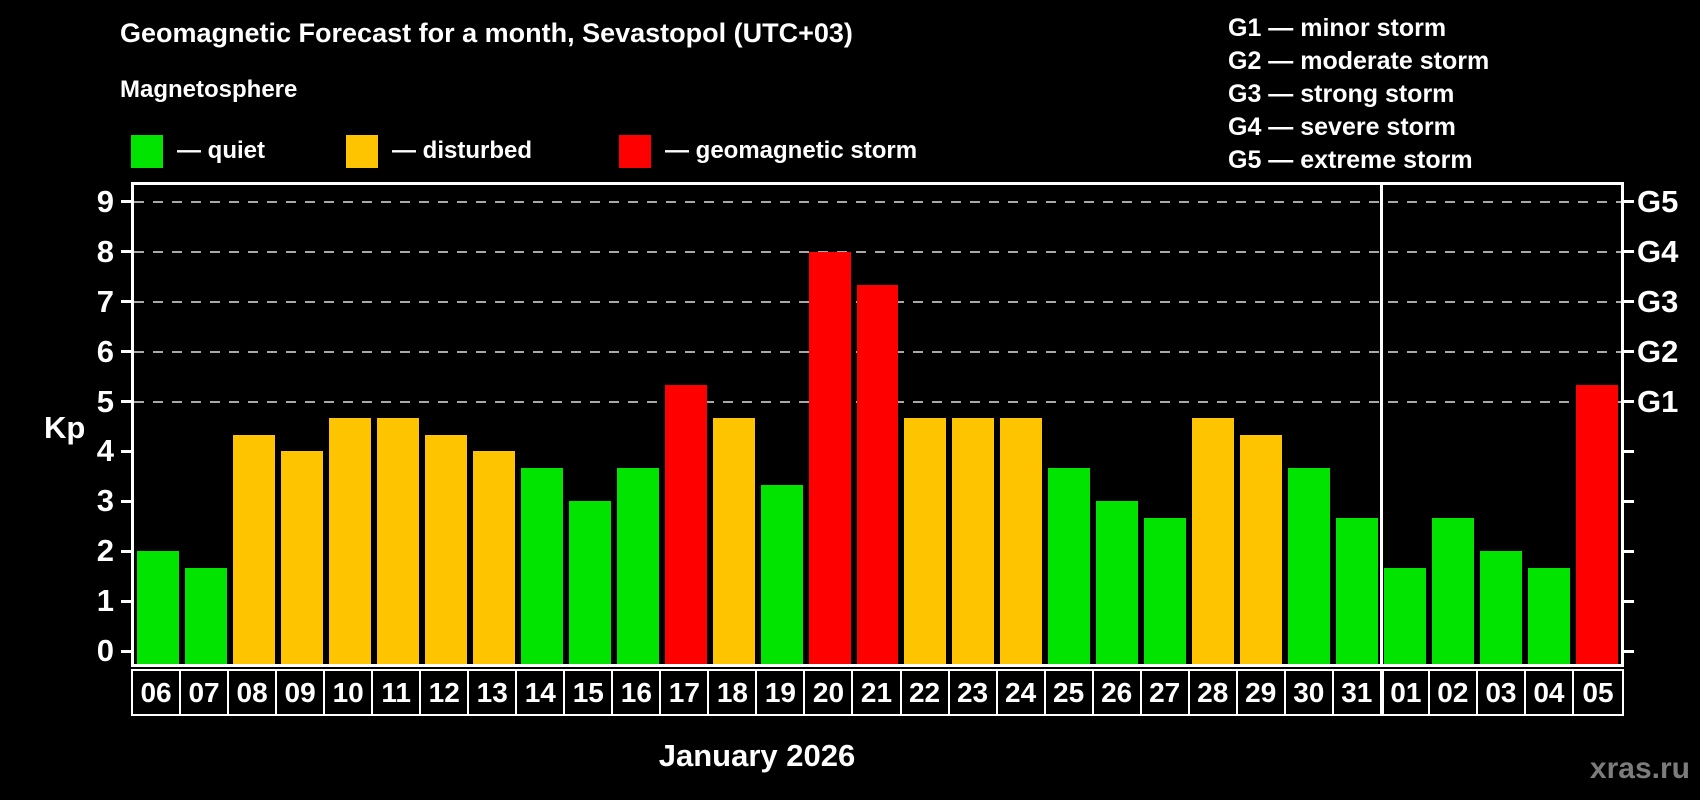 Image resolution: width=1700 pixels, height=800 pixels. Describe the element at coordinates (1261, 692) in the screenshot. I see `day-label-29: 29` at that location.